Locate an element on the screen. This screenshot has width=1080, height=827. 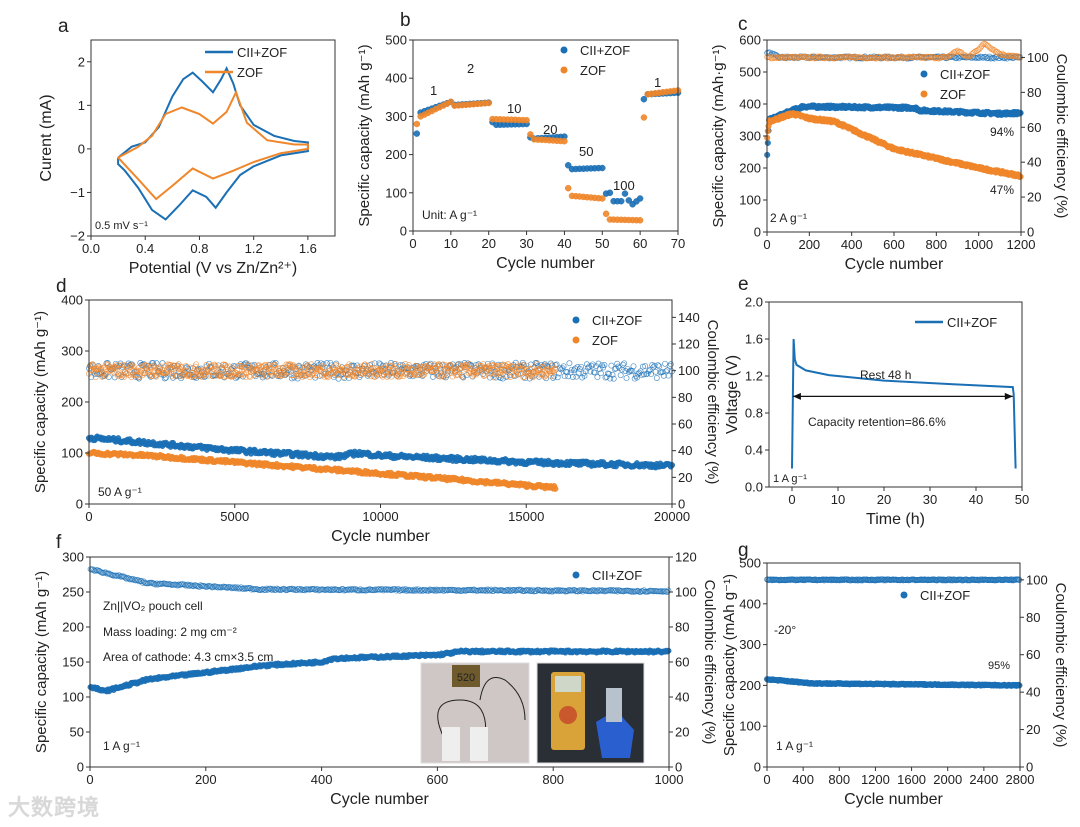
annotation: 50 is located at coordinates (586, 151).